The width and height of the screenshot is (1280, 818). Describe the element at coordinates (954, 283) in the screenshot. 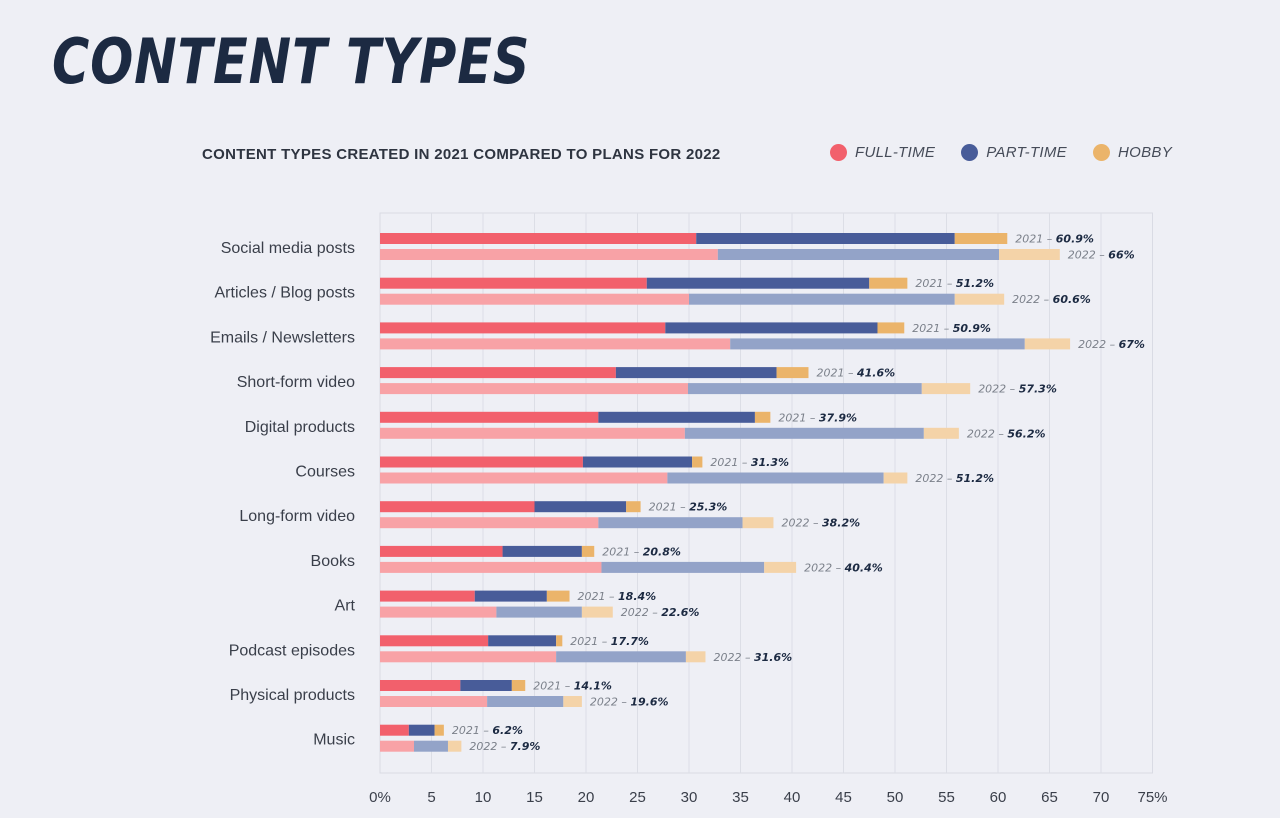

I see `data-label: 2021 – 51.2%` at that location.